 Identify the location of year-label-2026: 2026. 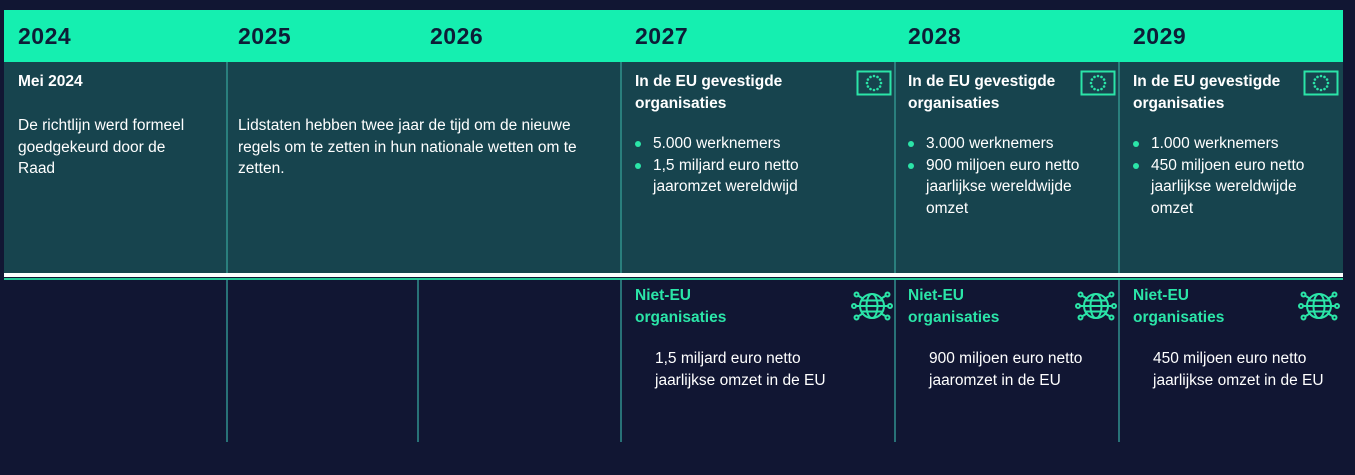
(457, 36).